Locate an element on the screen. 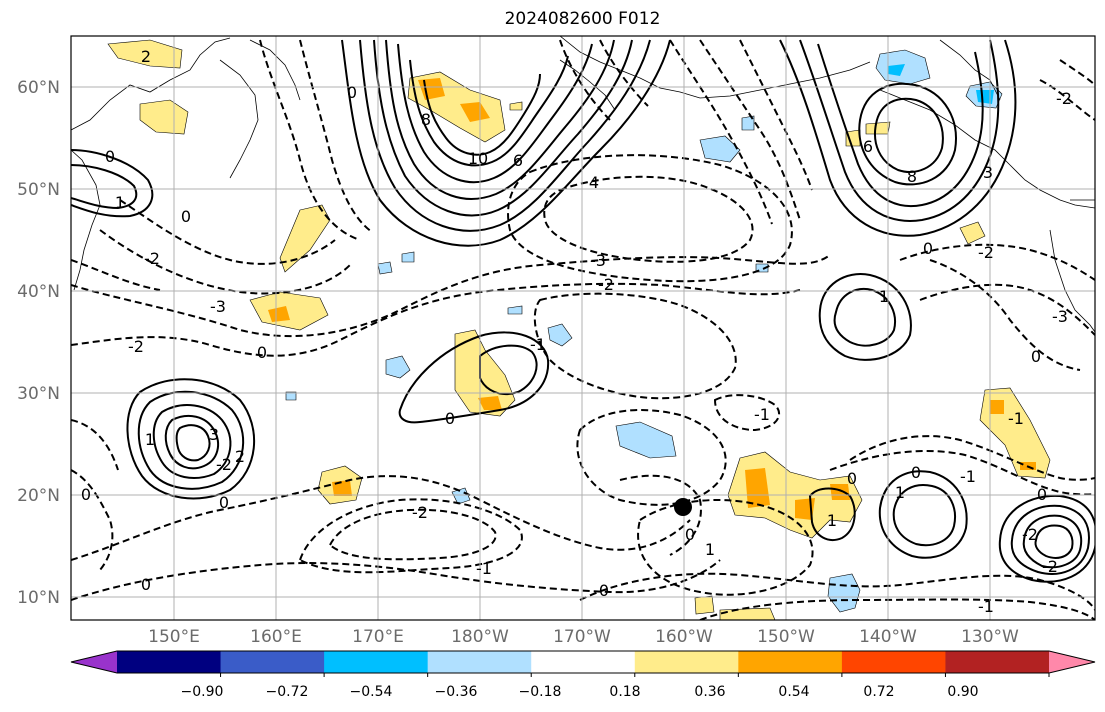 The width and height of the screenshot is (1105, 712). colorbar-extend-min is located at coordinates (94, 662).